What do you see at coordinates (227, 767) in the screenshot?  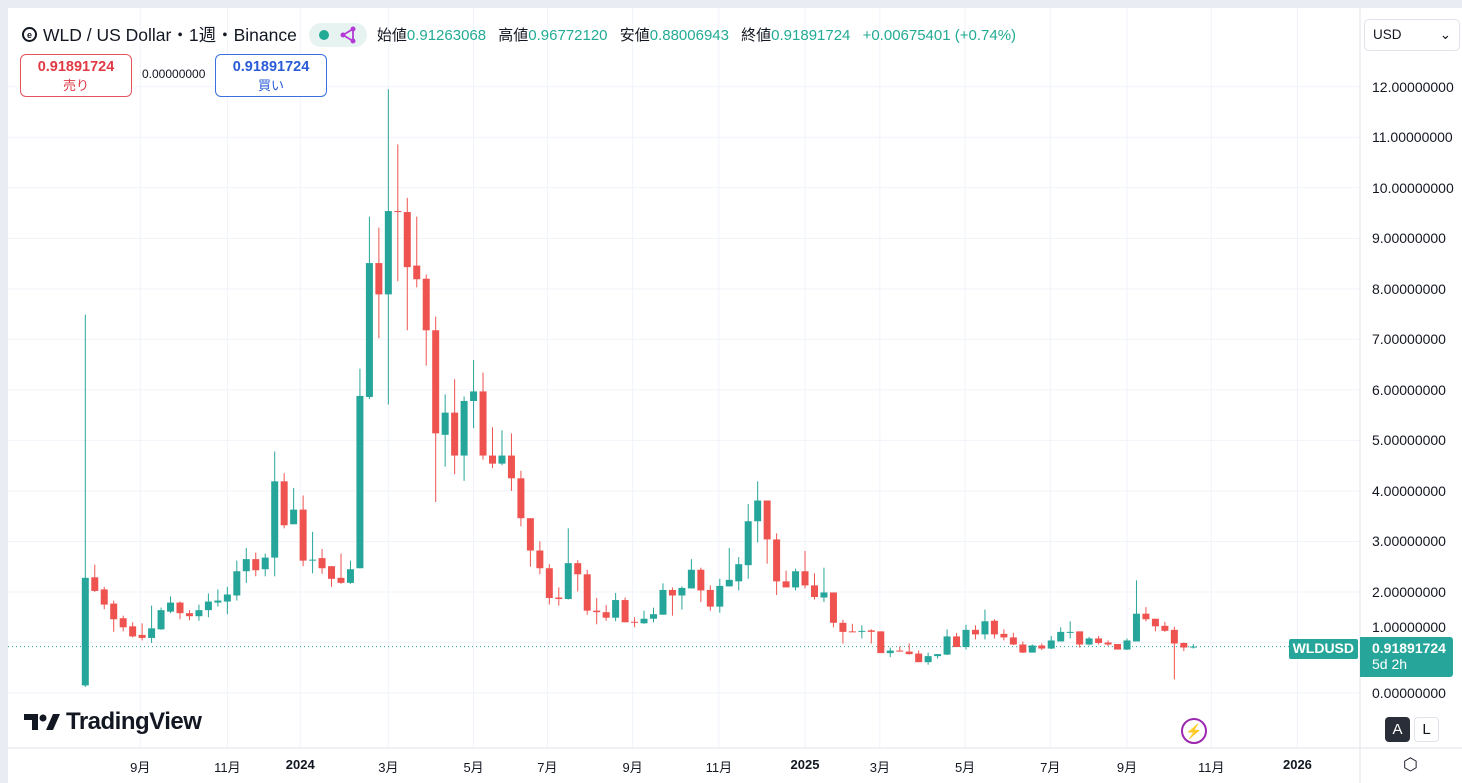 I see `time-tick-label: 11月` at bounding box center [227, 767].